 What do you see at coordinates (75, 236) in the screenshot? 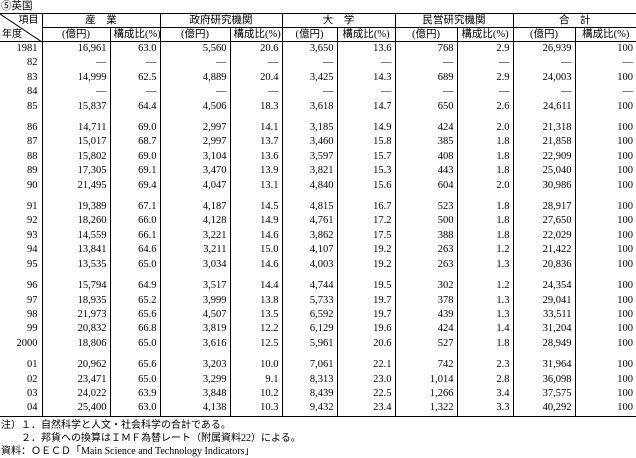
I see `value-cell: 14,559` at bounding box center [75, 236].